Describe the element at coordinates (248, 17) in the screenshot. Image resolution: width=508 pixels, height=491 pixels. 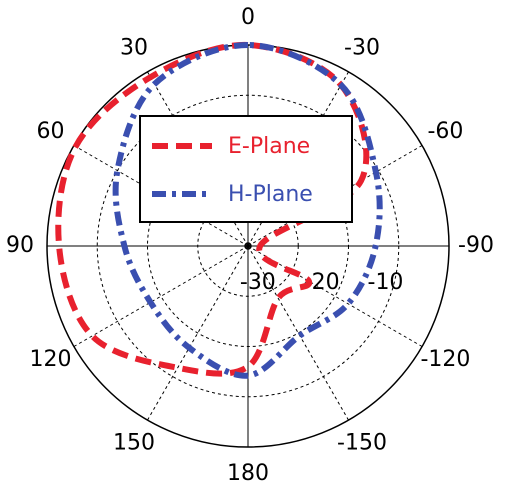
I see `theta-tick-label: 0` at that location.